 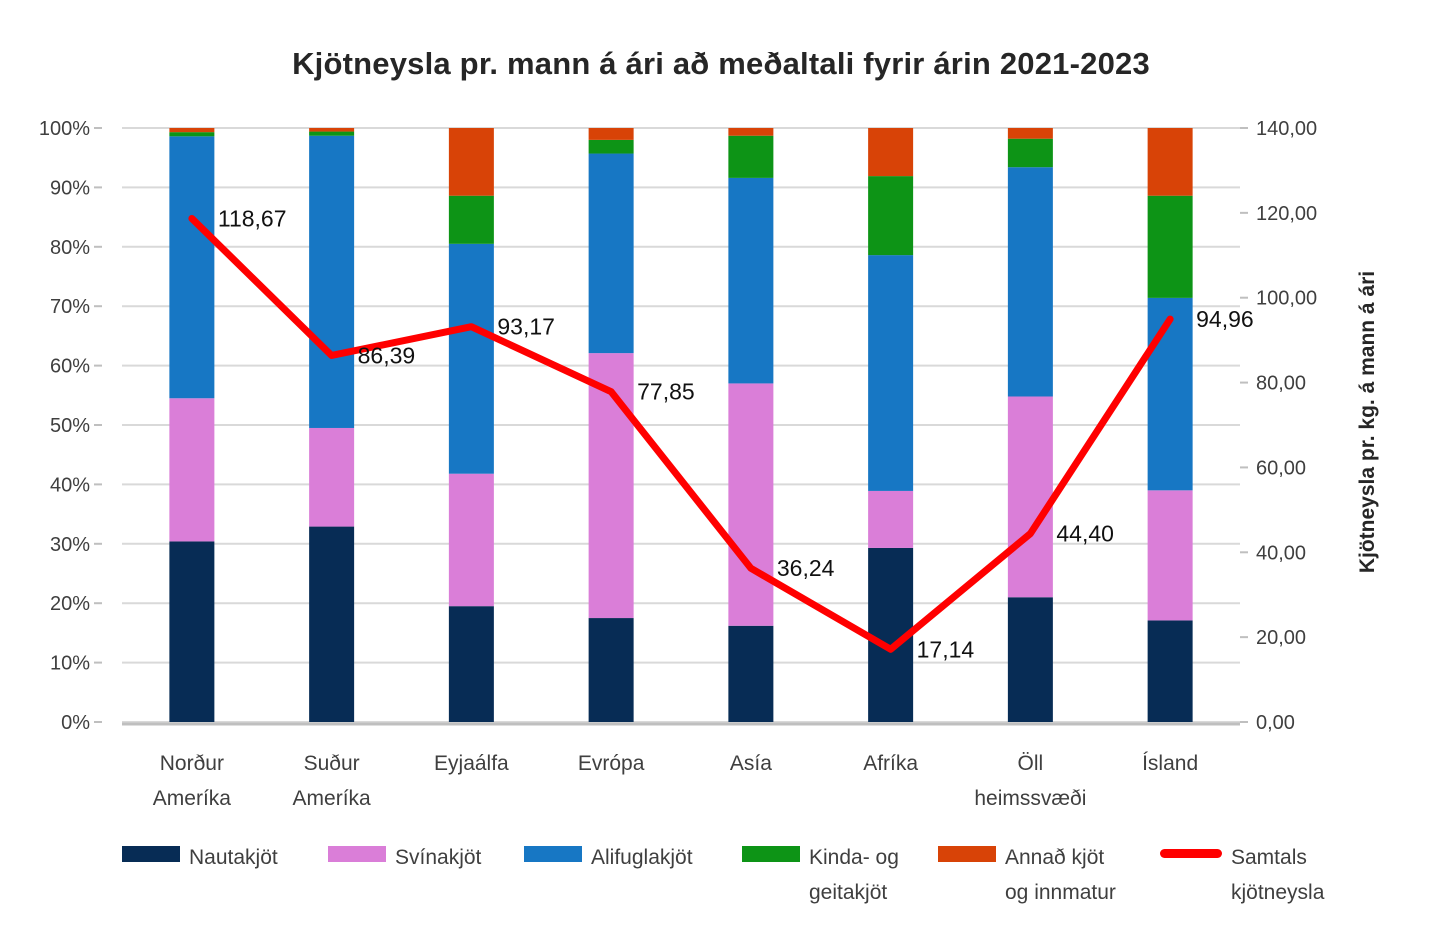 I want to click on line-data-label: 118,67, so click(x=252, y=219).